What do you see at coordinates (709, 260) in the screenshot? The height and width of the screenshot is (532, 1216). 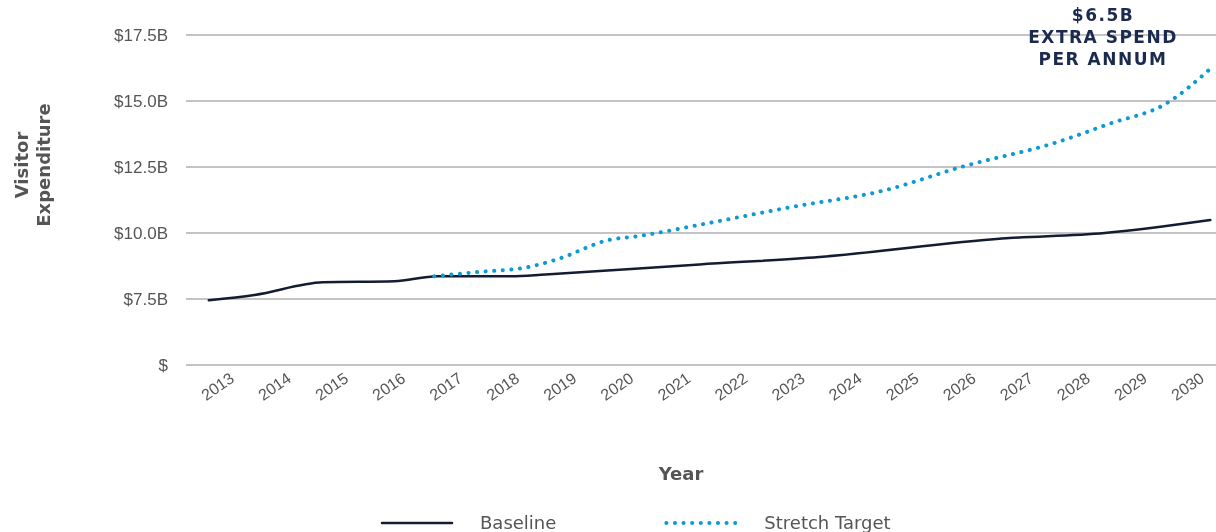 I see `line-series` at bounding box center [709, 260].